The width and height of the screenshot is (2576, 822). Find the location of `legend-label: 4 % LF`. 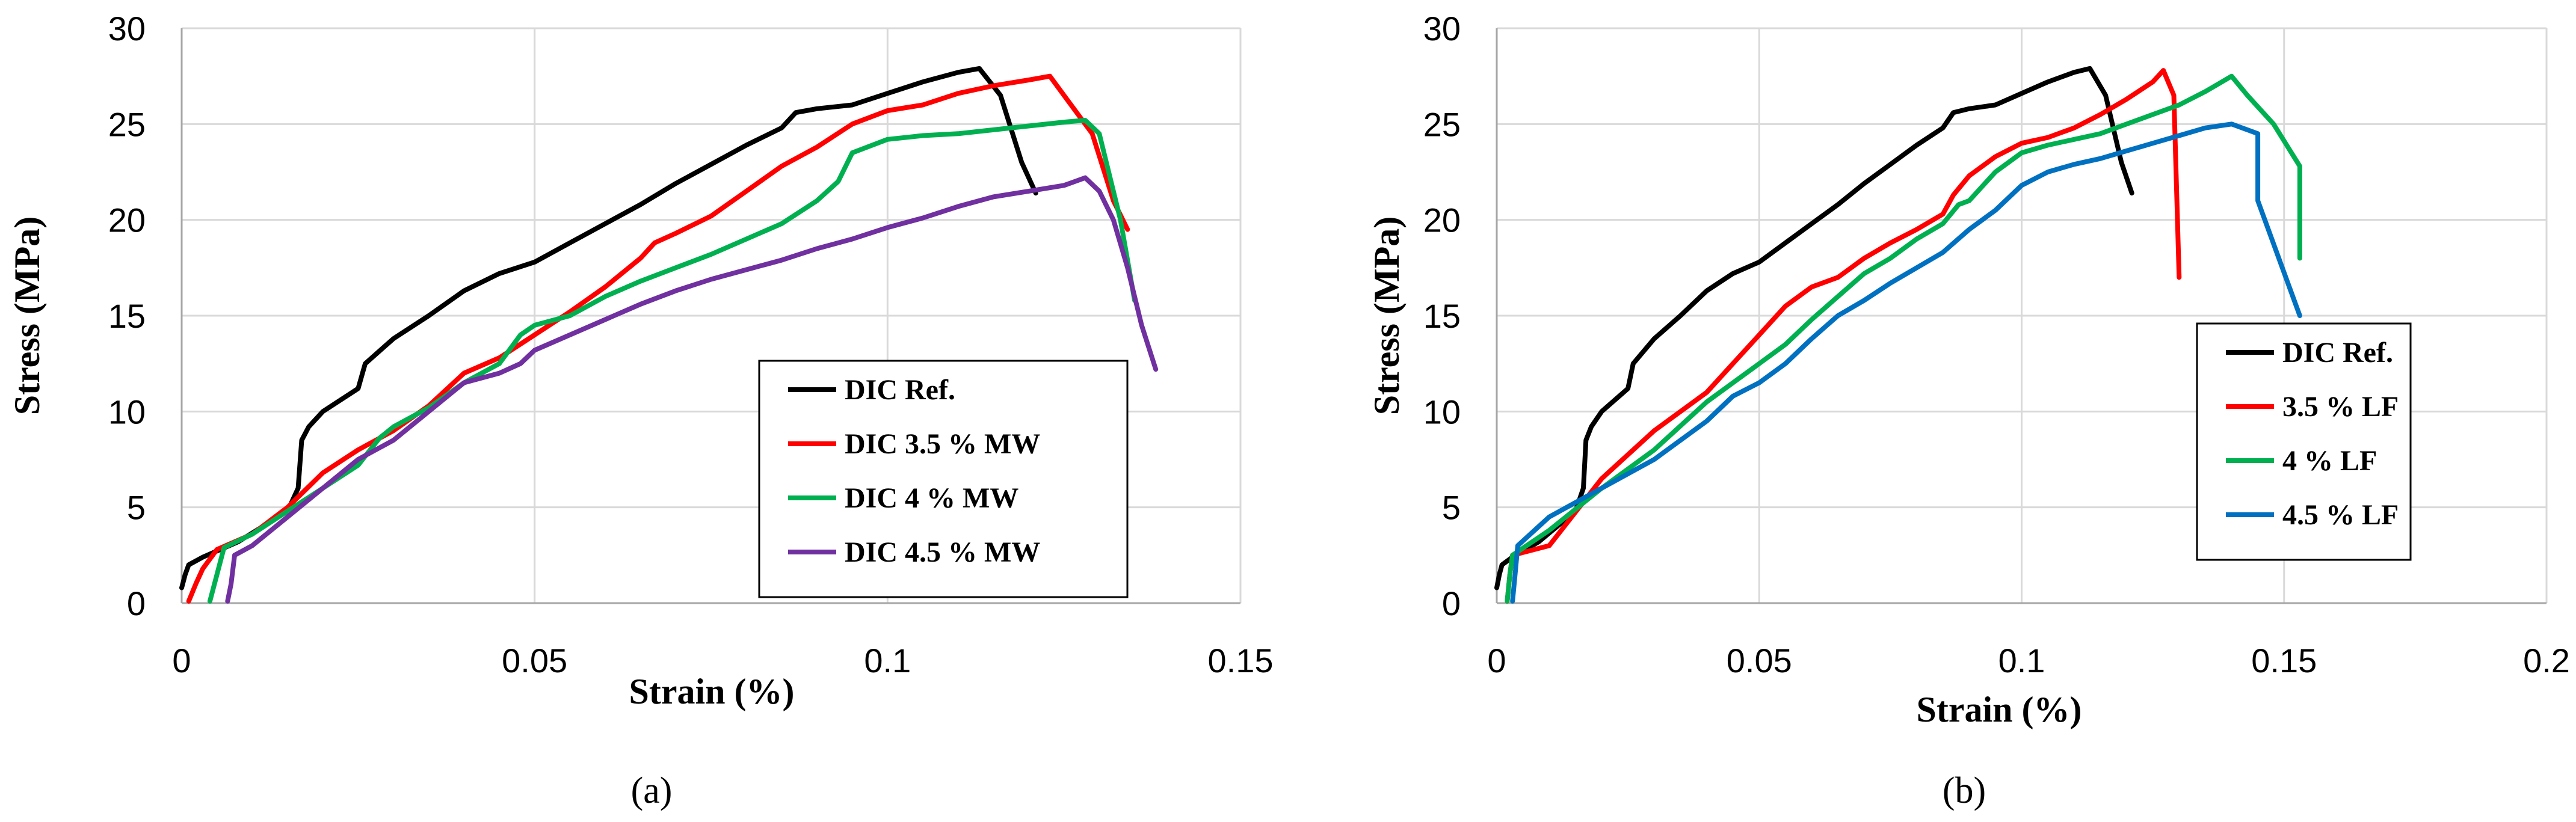

legend-label: 4 % LF is located at coordinates (2329, 461).